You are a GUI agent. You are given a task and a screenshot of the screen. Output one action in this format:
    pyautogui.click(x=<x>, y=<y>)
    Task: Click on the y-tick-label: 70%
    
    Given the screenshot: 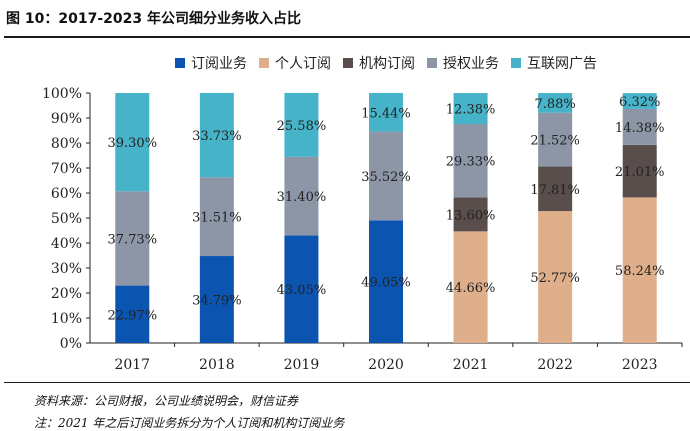 What is the action you would take?
    pyautogui.click(x=66, y=169)
    